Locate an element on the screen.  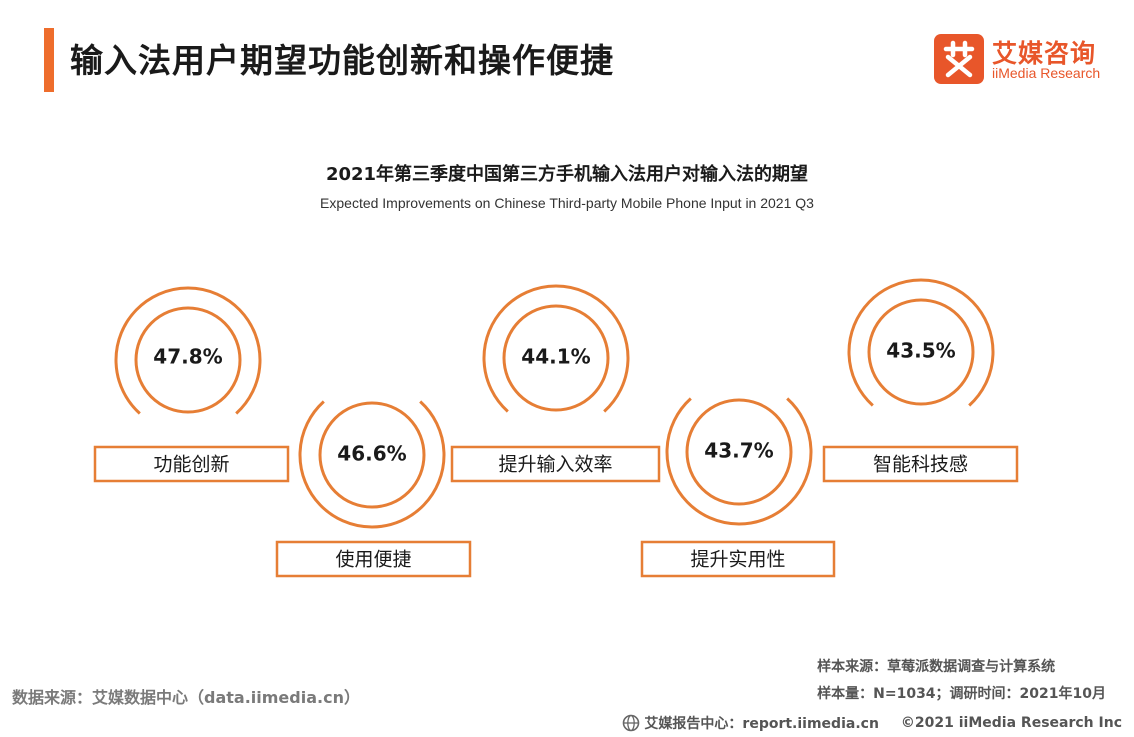
category-label-4: 提升实用性 is located at coordinates (737, 560).